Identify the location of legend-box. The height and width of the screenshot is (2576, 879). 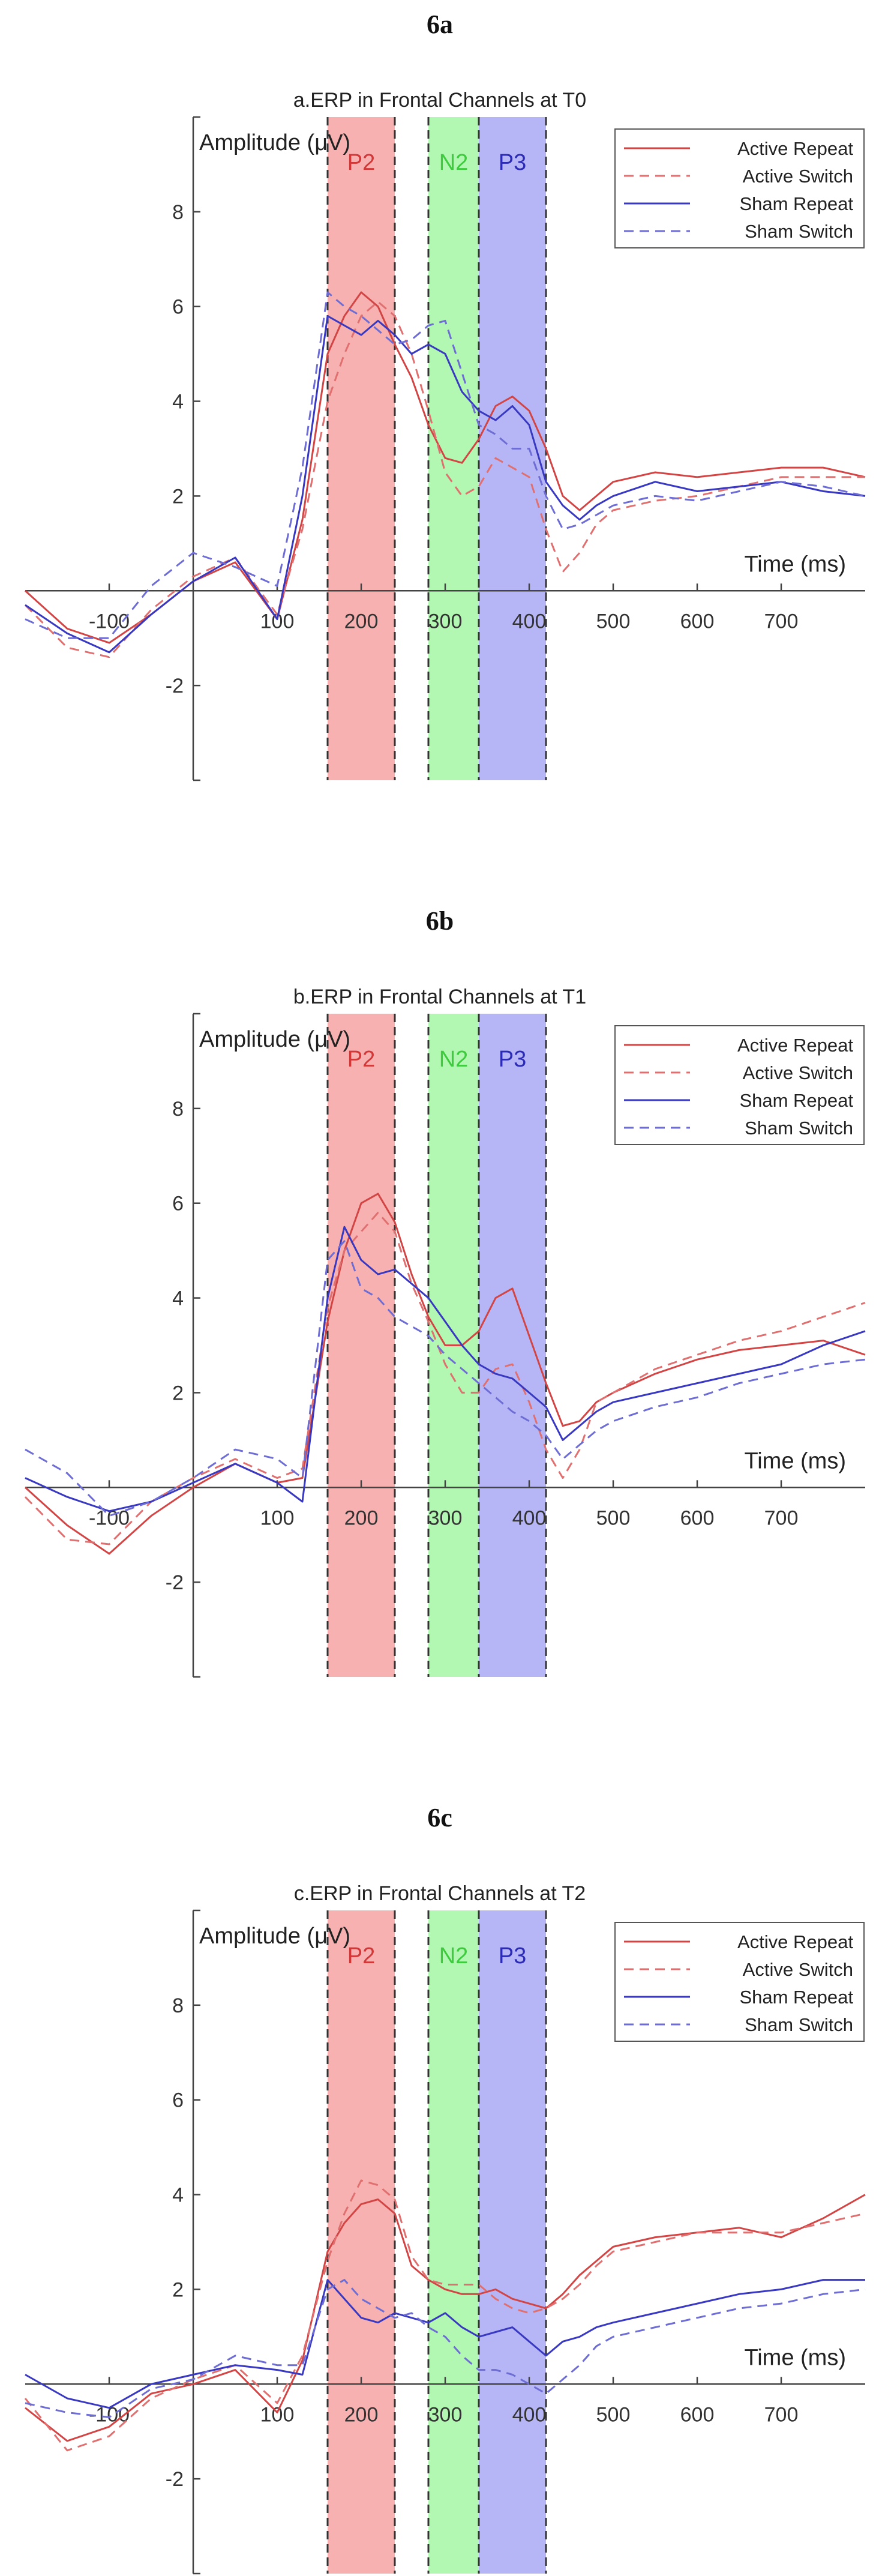
(739, 188).